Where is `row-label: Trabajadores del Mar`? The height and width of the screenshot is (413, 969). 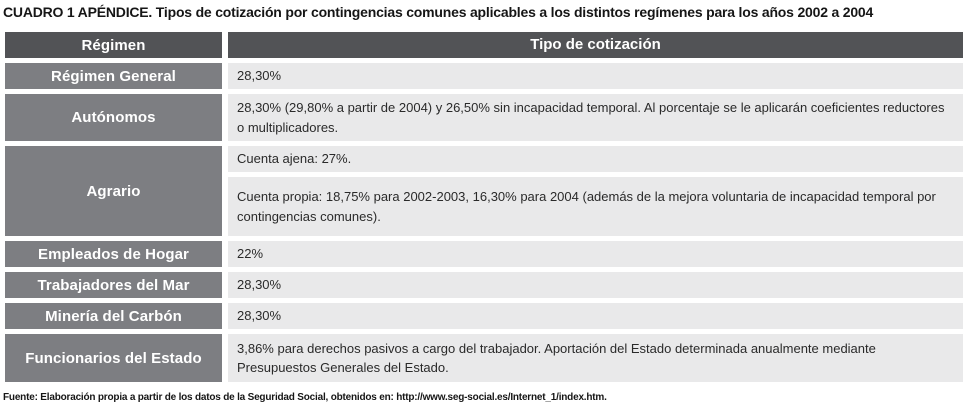 row-label: Trabajadores del Mar is located at coordinates (113, 285).